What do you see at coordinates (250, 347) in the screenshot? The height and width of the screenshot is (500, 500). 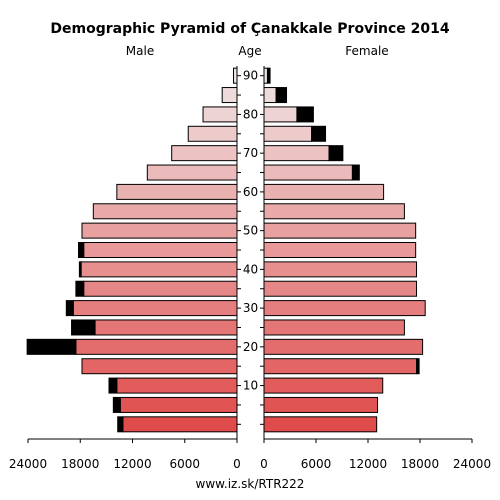 I see `age-label-20: 20` at bounding box center [250, 347].